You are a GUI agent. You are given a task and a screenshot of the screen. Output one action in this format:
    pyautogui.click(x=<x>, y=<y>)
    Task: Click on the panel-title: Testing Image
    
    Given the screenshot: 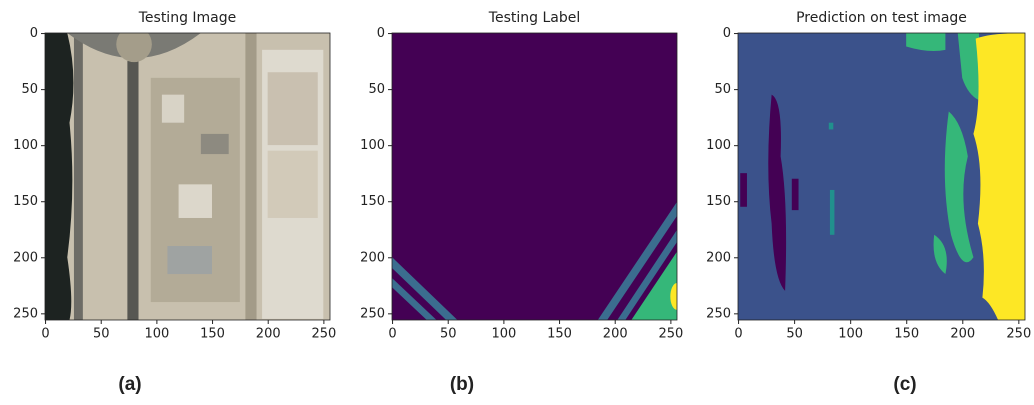 What is the action you would take?
    pyautogui.click(x=187, y=18)
    